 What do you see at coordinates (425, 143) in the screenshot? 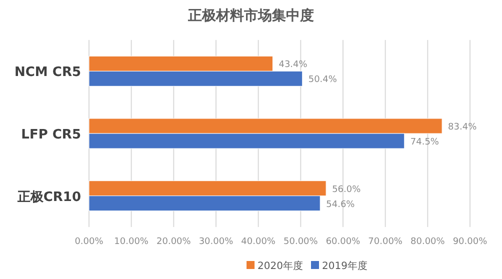
I see `data-label: 74.5%` at bounding box center [425, 143].